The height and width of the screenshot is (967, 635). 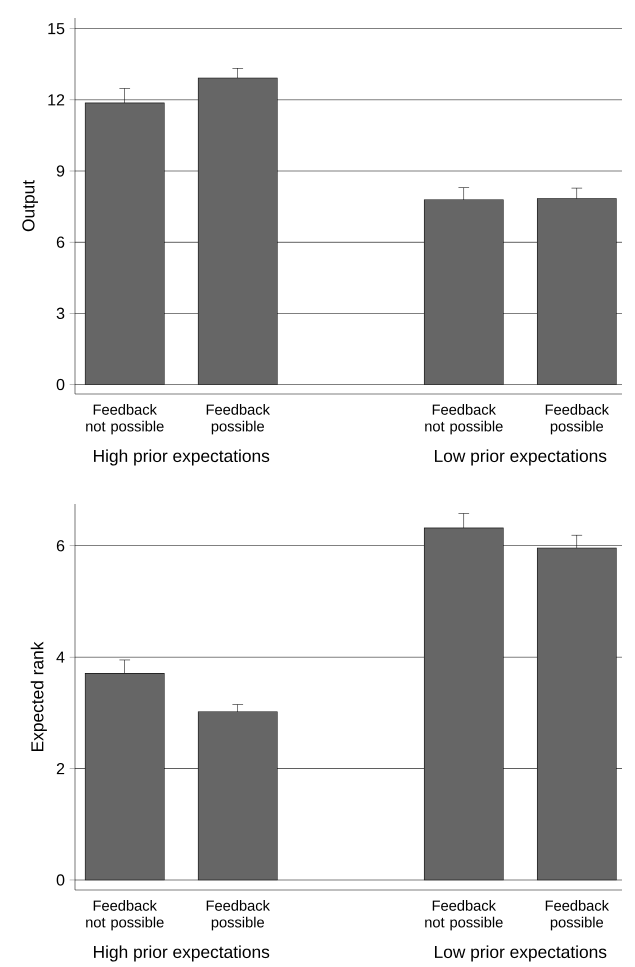 I want to click on y-tick-label: 2, so click(x=60, y=768).